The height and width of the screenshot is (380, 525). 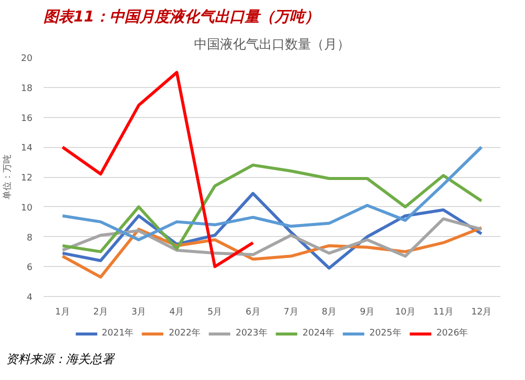 I want to click on y-tick-label: 18, so click(x=27, y=89).